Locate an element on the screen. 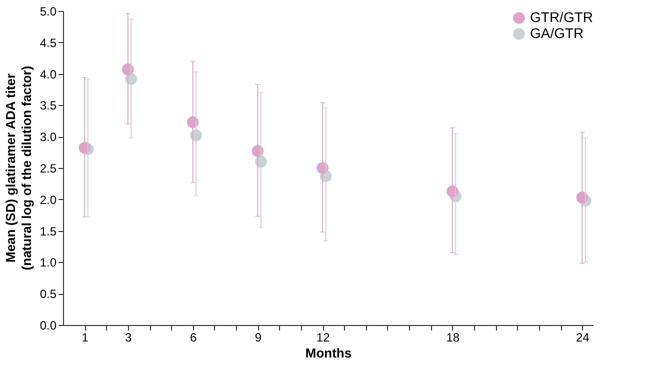  y-tick-label: 0.5 is located at coordinates (48, 294).